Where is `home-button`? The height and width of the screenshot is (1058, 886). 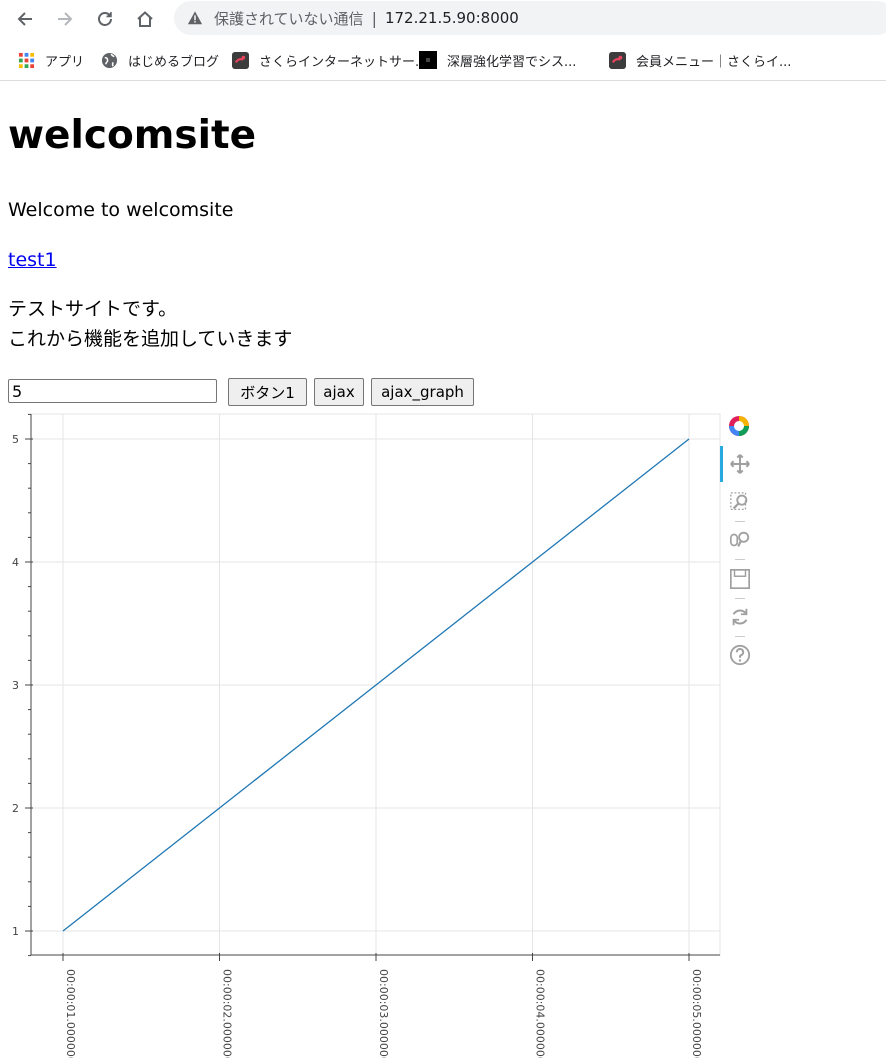
home-button is located at coordinates (145, 19).